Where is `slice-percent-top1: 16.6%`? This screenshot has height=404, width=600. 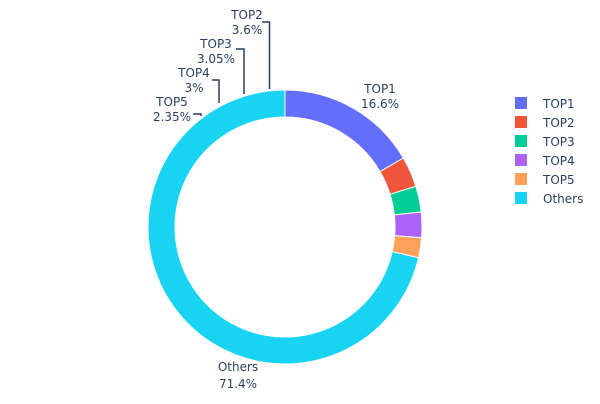 slice-percent-top1: 16.6% is located at coordinates (380, 104).